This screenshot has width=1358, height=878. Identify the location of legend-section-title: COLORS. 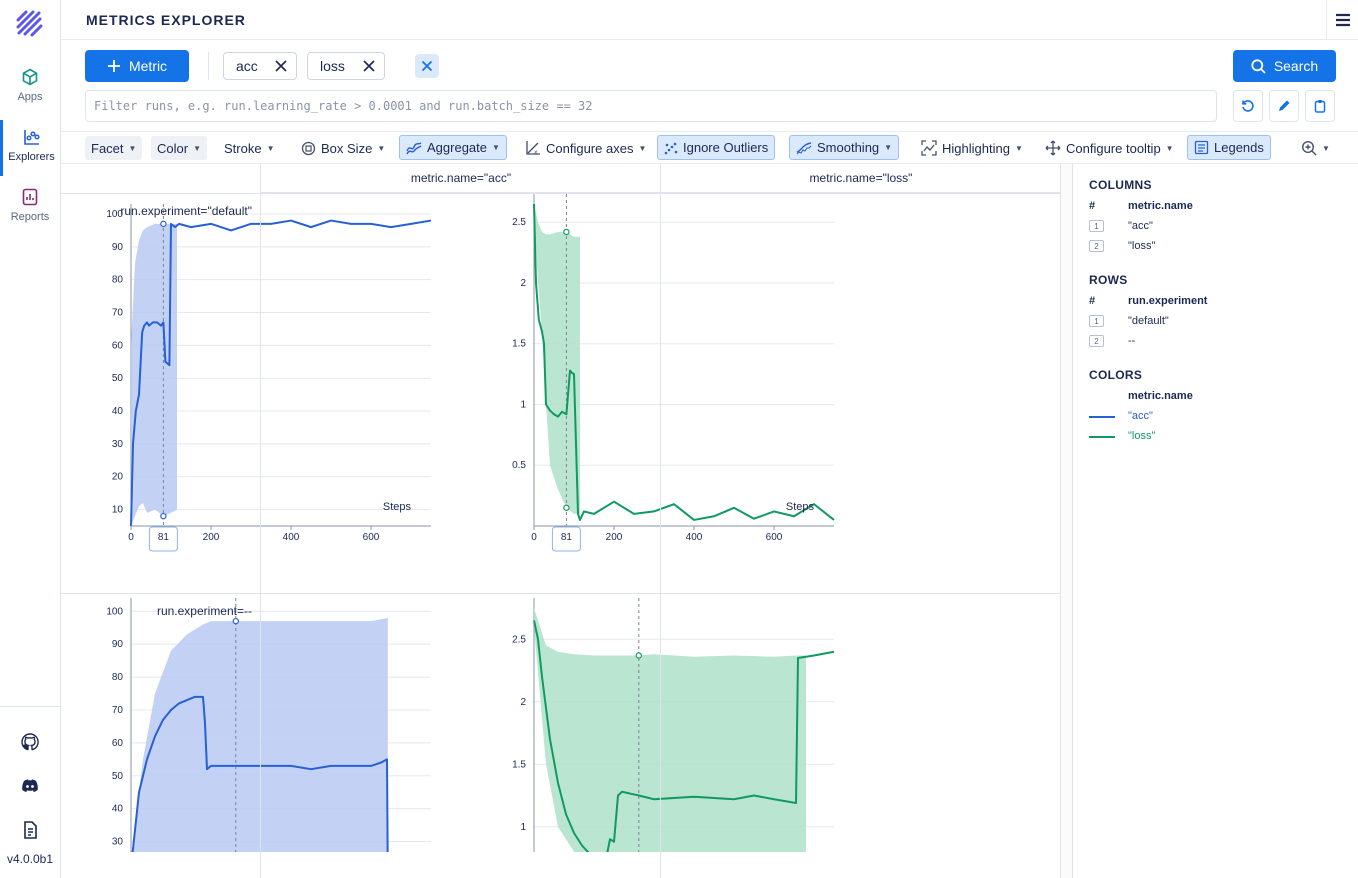
(1116, 375).